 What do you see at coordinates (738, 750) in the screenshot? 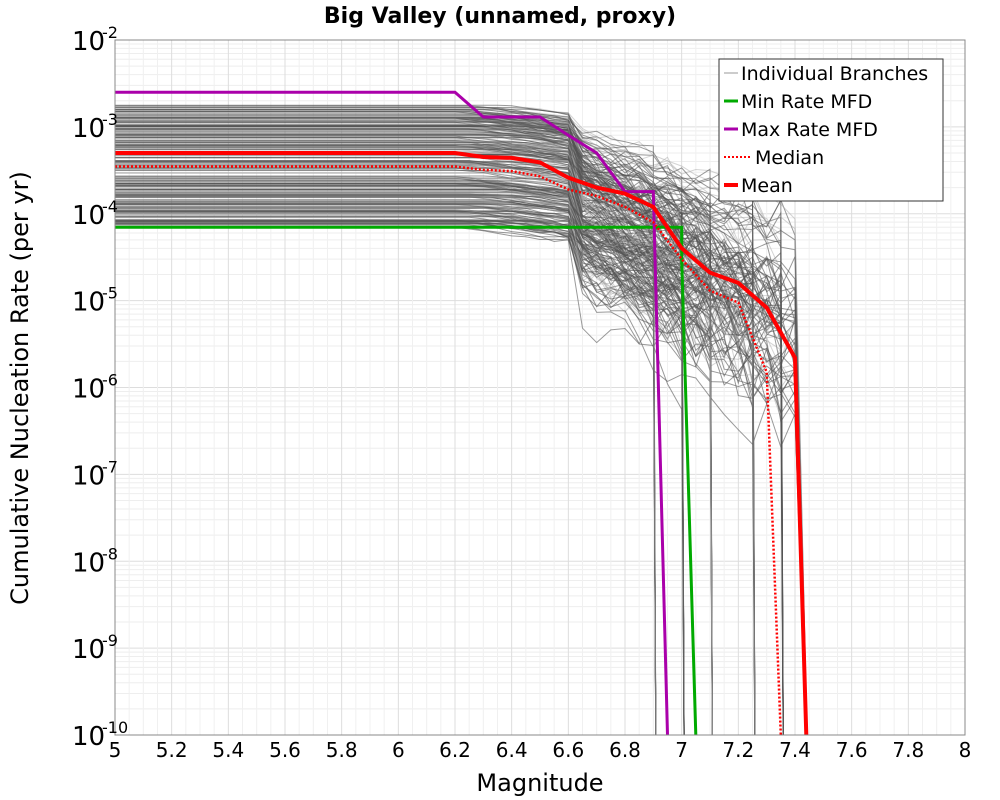
I see `x-tick-label: 7.2` at bounding box center [738, 750].